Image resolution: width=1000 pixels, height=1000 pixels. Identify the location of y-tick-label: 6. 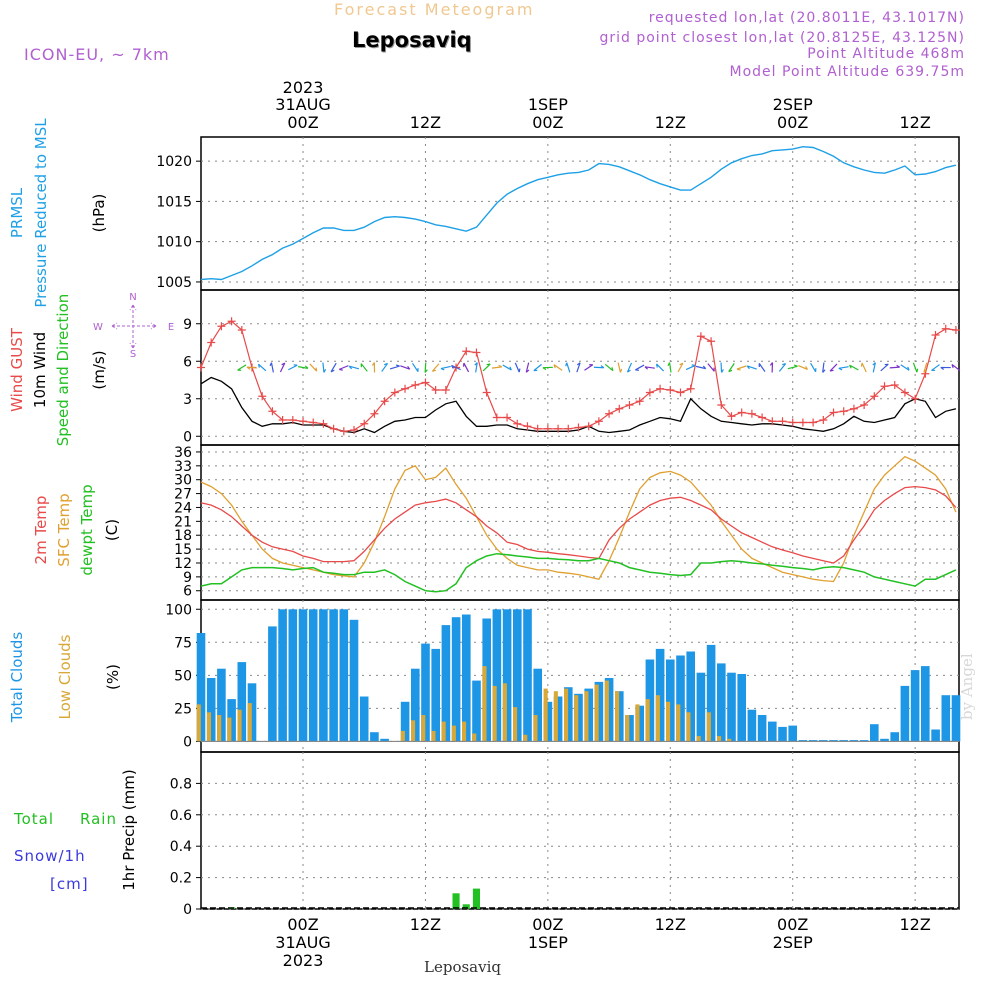
(187, 592).